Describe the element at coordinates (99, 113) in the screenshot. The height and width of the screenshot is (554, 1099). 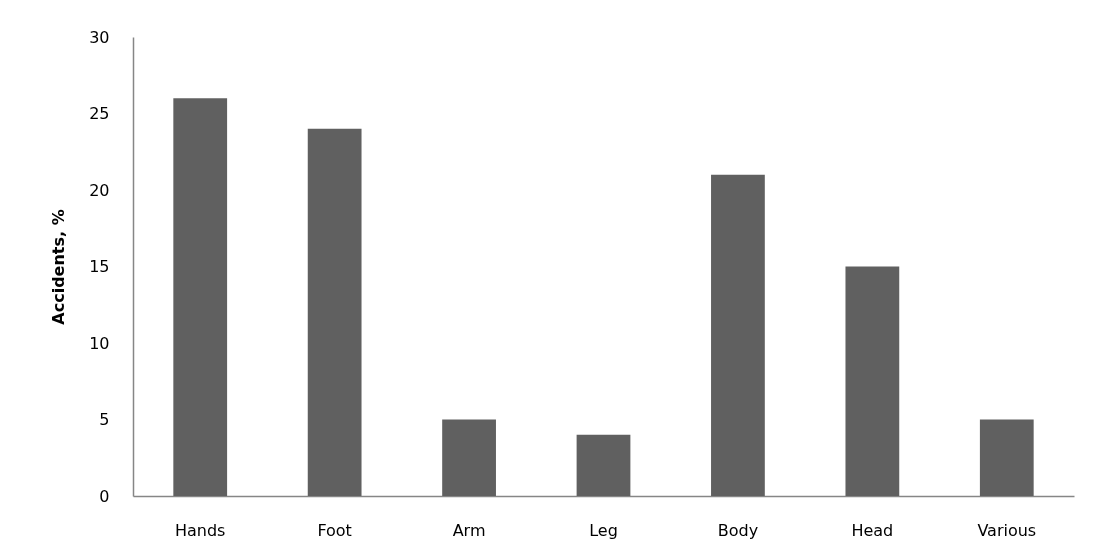
I see `y-tick-label: 25` at that location.